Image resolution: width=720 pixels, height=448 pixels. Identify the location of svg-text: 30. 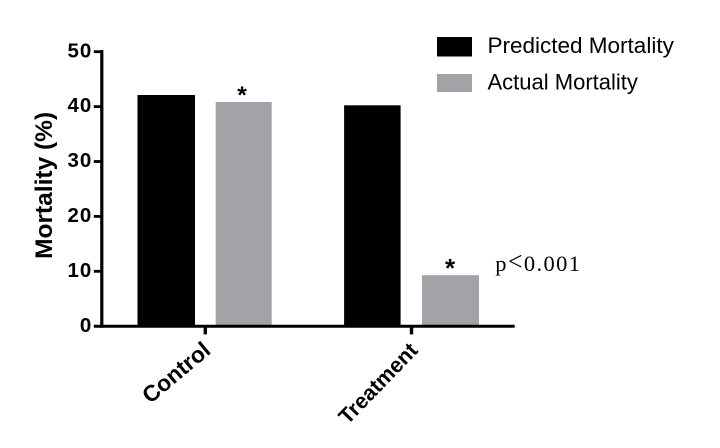
(79, 160).